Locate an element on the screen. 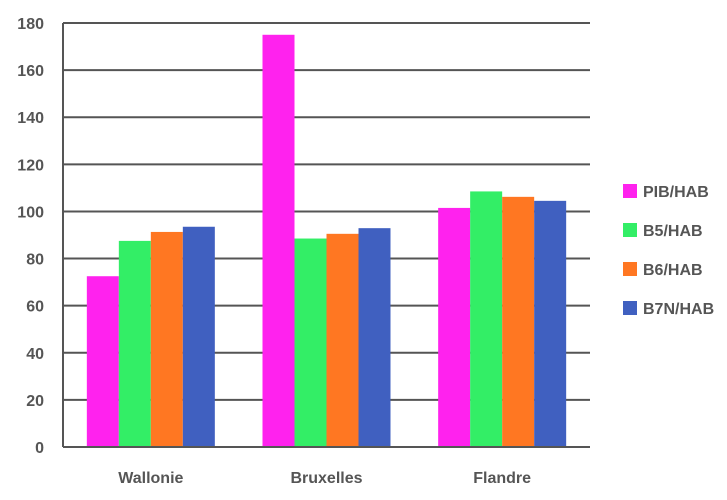 Image resolution: width=727 pixels, height=500 pixels. x-category-label: Flandre is located at coordinates (502, 478).